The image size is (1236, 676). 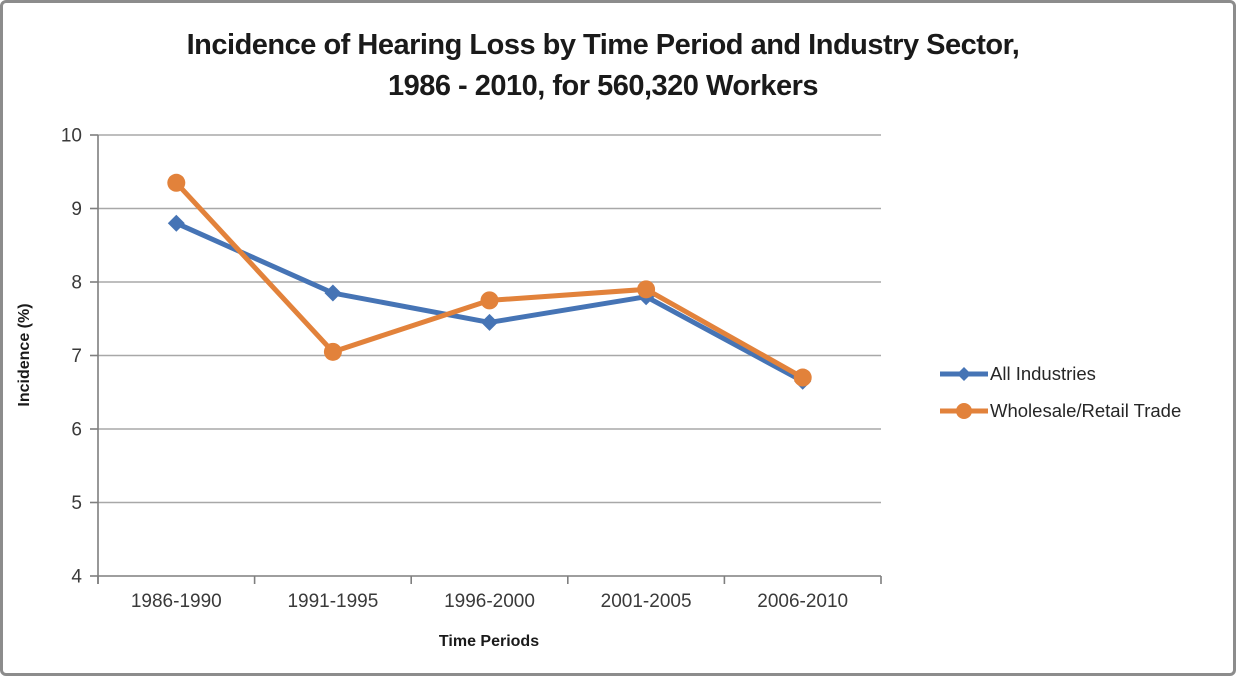 I want to click on y-tick-label: 10, so click(x=71, y=136).